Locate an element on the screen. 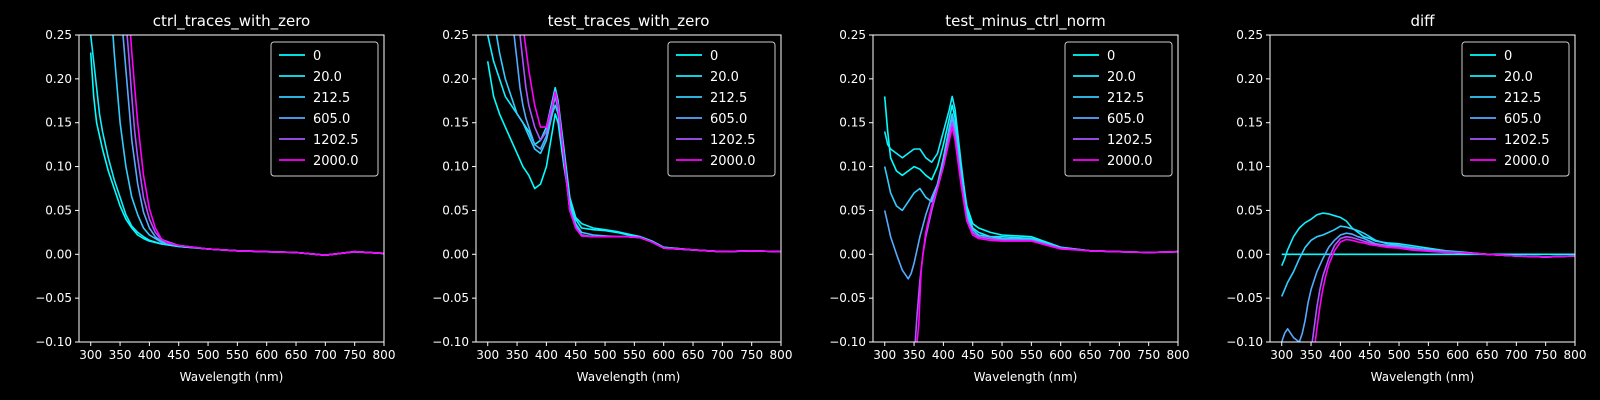 The width and height of the screenshot is (1600, 400). legend: 0 20.0 212.5 605.0 1202.5 2000.0 is located at coordinates (721, 109).